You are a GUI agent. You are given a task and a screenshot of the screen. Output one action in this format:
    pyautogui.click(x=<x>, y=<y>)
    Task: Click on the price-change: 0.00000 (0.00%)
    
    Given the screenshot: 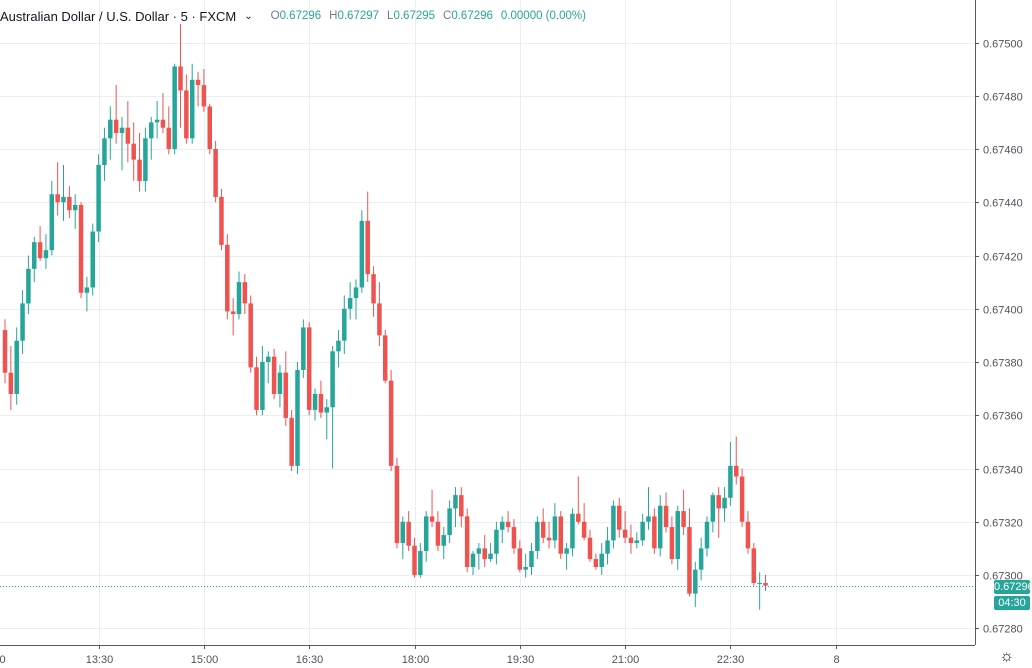 What is the action you would take?
    pyautogui.click(x=543, y=16)
    